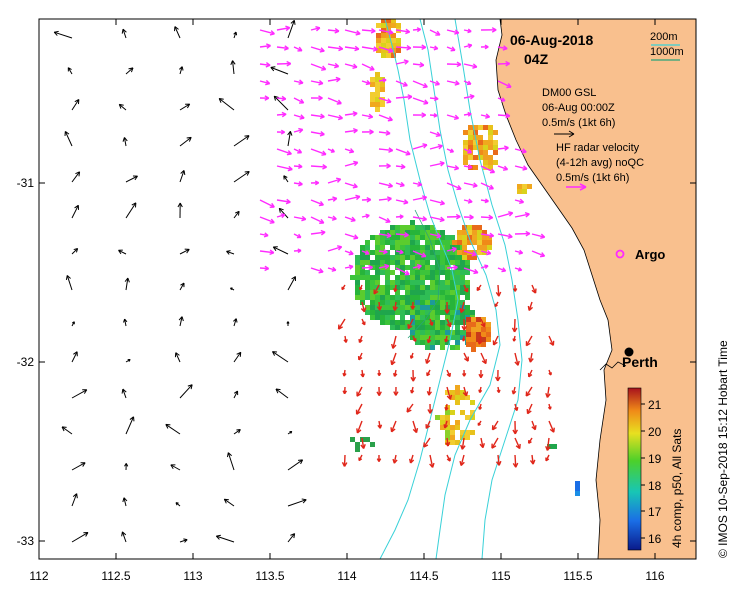  Describe the element at coordinates (677, 488) in the screenshot. I see `colorbar-title: 4h comp, p50, All Sats` at that location.